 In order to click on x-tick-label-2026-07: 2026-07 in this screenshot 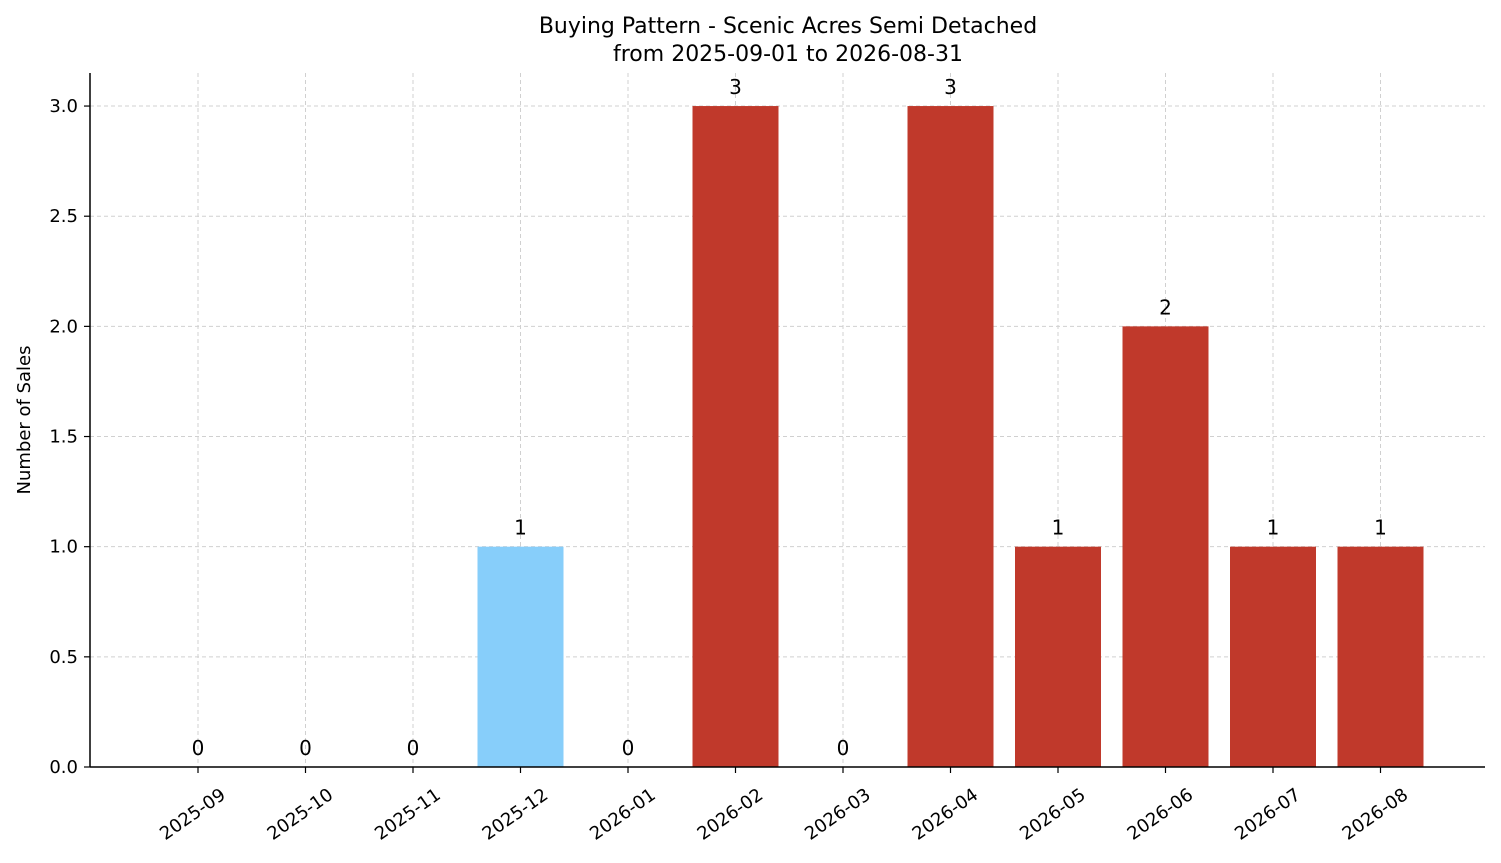, I will do `click(1268, 814)`.